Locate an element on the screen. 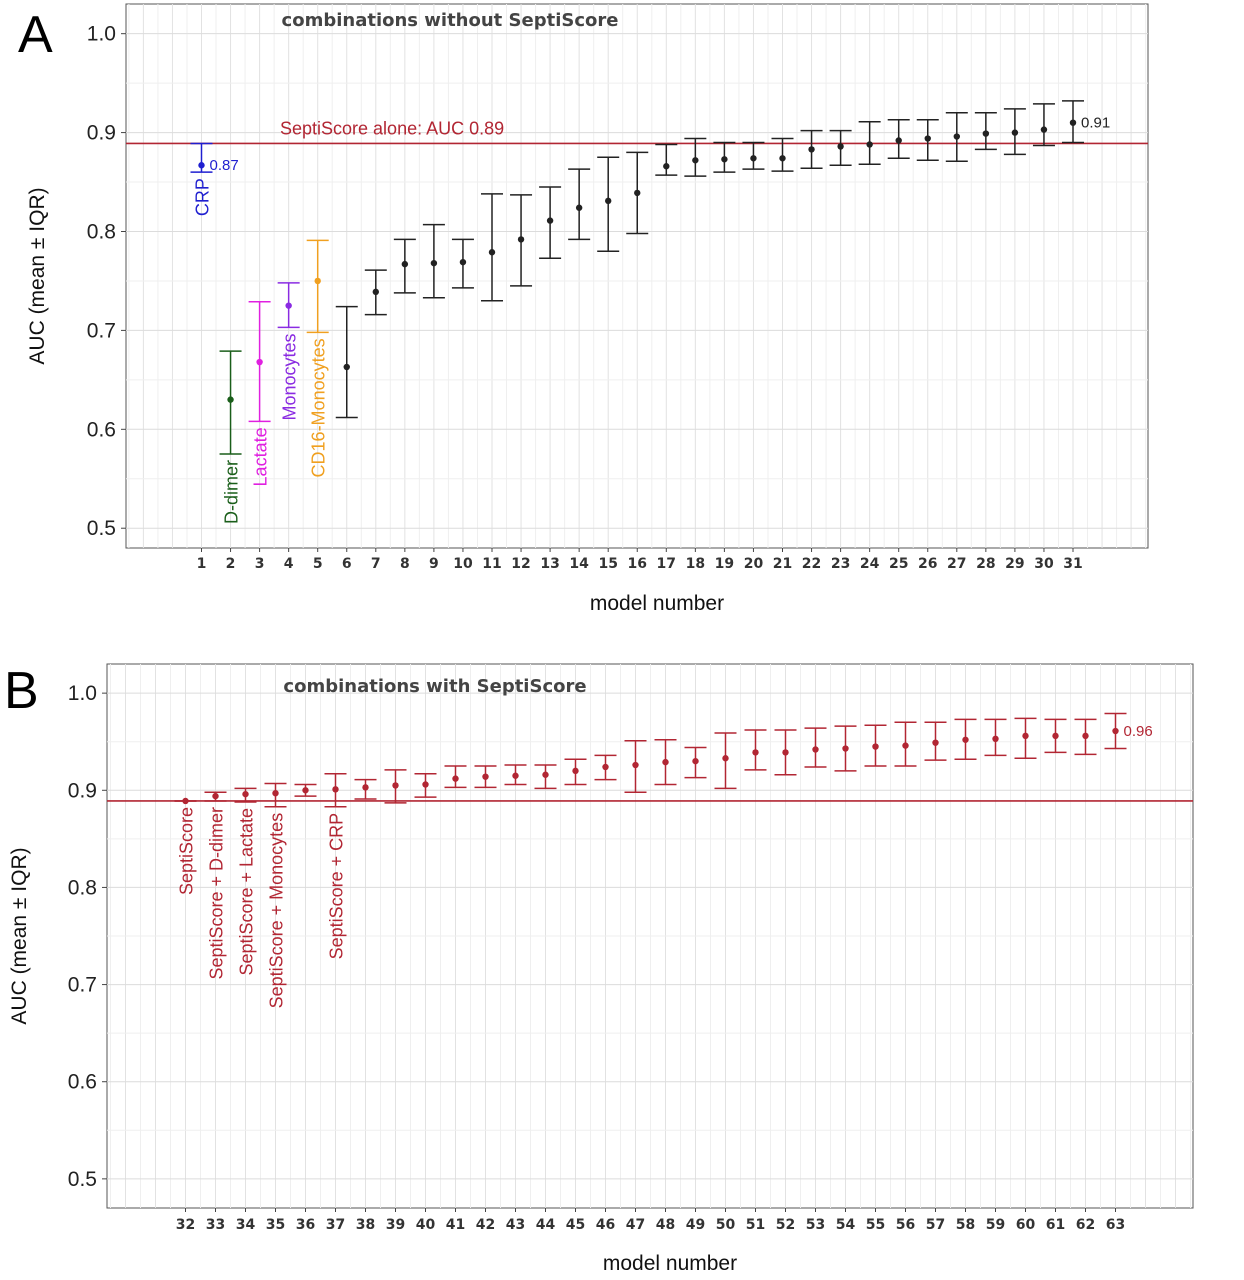 This screenshot has height=1280, width=1244. marker-label: SeptiScore + D-dimer is located at coordinates (217, 893).